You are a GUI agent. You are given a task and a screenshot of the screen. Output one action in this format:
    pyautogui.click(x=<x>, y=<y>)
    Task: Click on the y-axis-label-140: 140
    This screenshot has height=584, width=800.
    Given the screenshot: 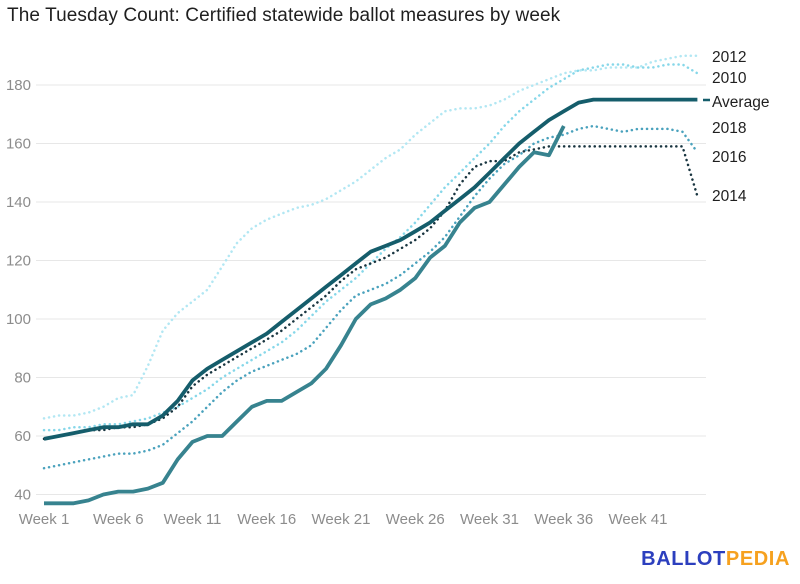 What is the action you would take?
    pyautogui.click(x=18, y=202)
    